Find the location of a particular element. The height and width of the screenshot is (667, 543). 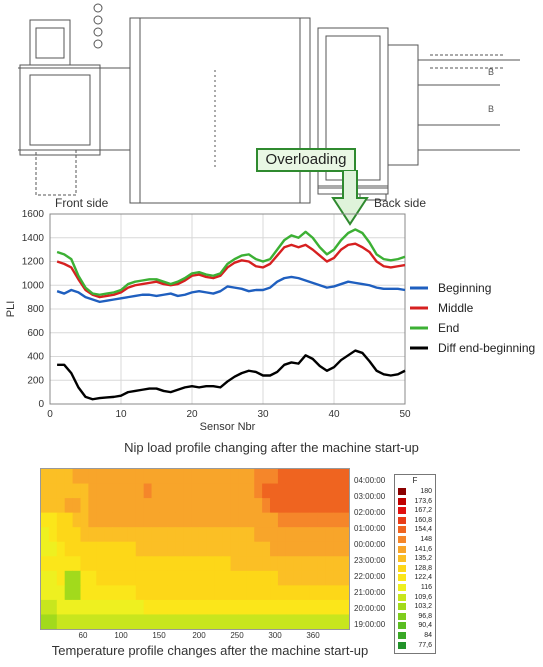

temperature-legend-value: 96,8 is located at coordinates (425, 616).